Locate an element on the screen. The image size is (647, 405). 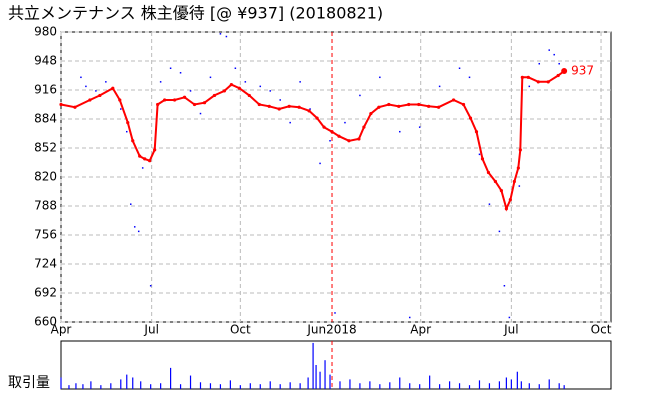
x-tick-label: Apr is located at coordinates (61, 330).